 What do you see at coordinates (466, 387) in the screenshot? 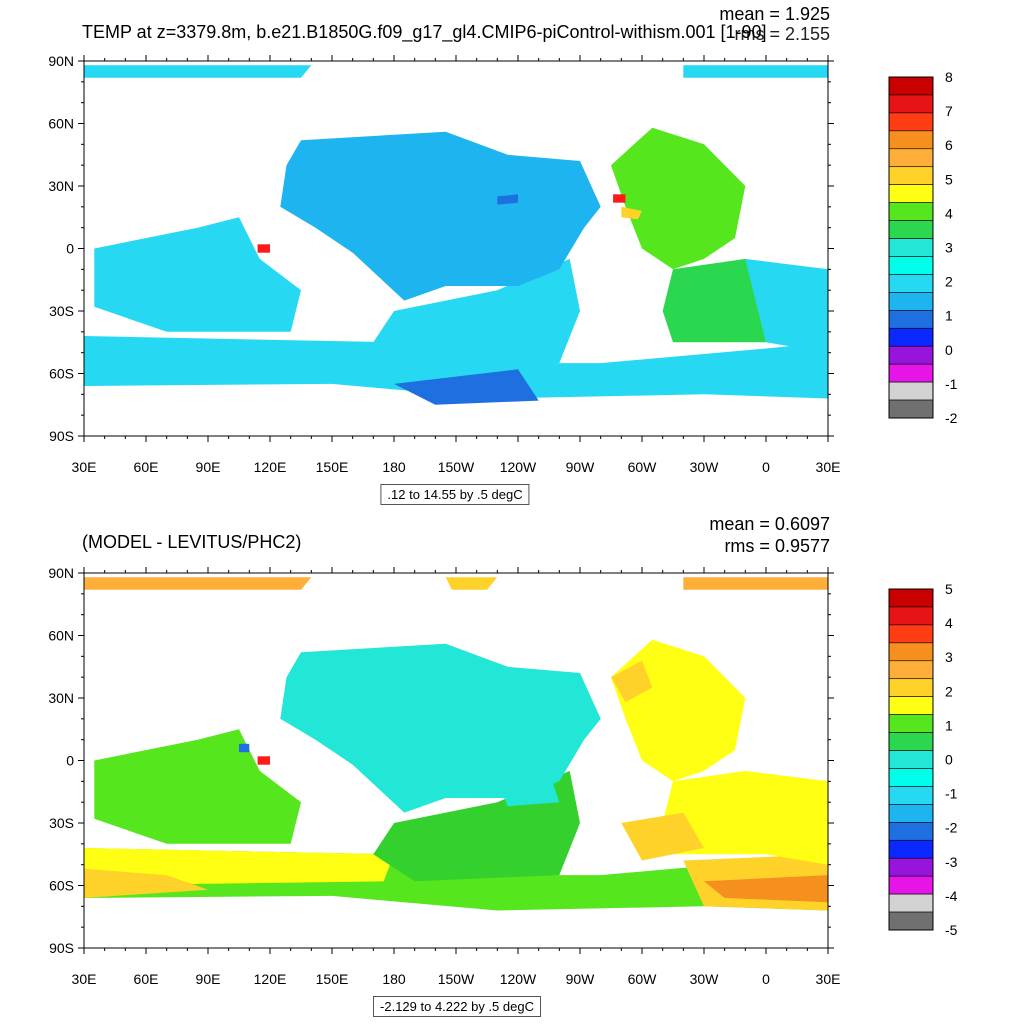
I see `cold-water-region` at bounding box center [466, 387].